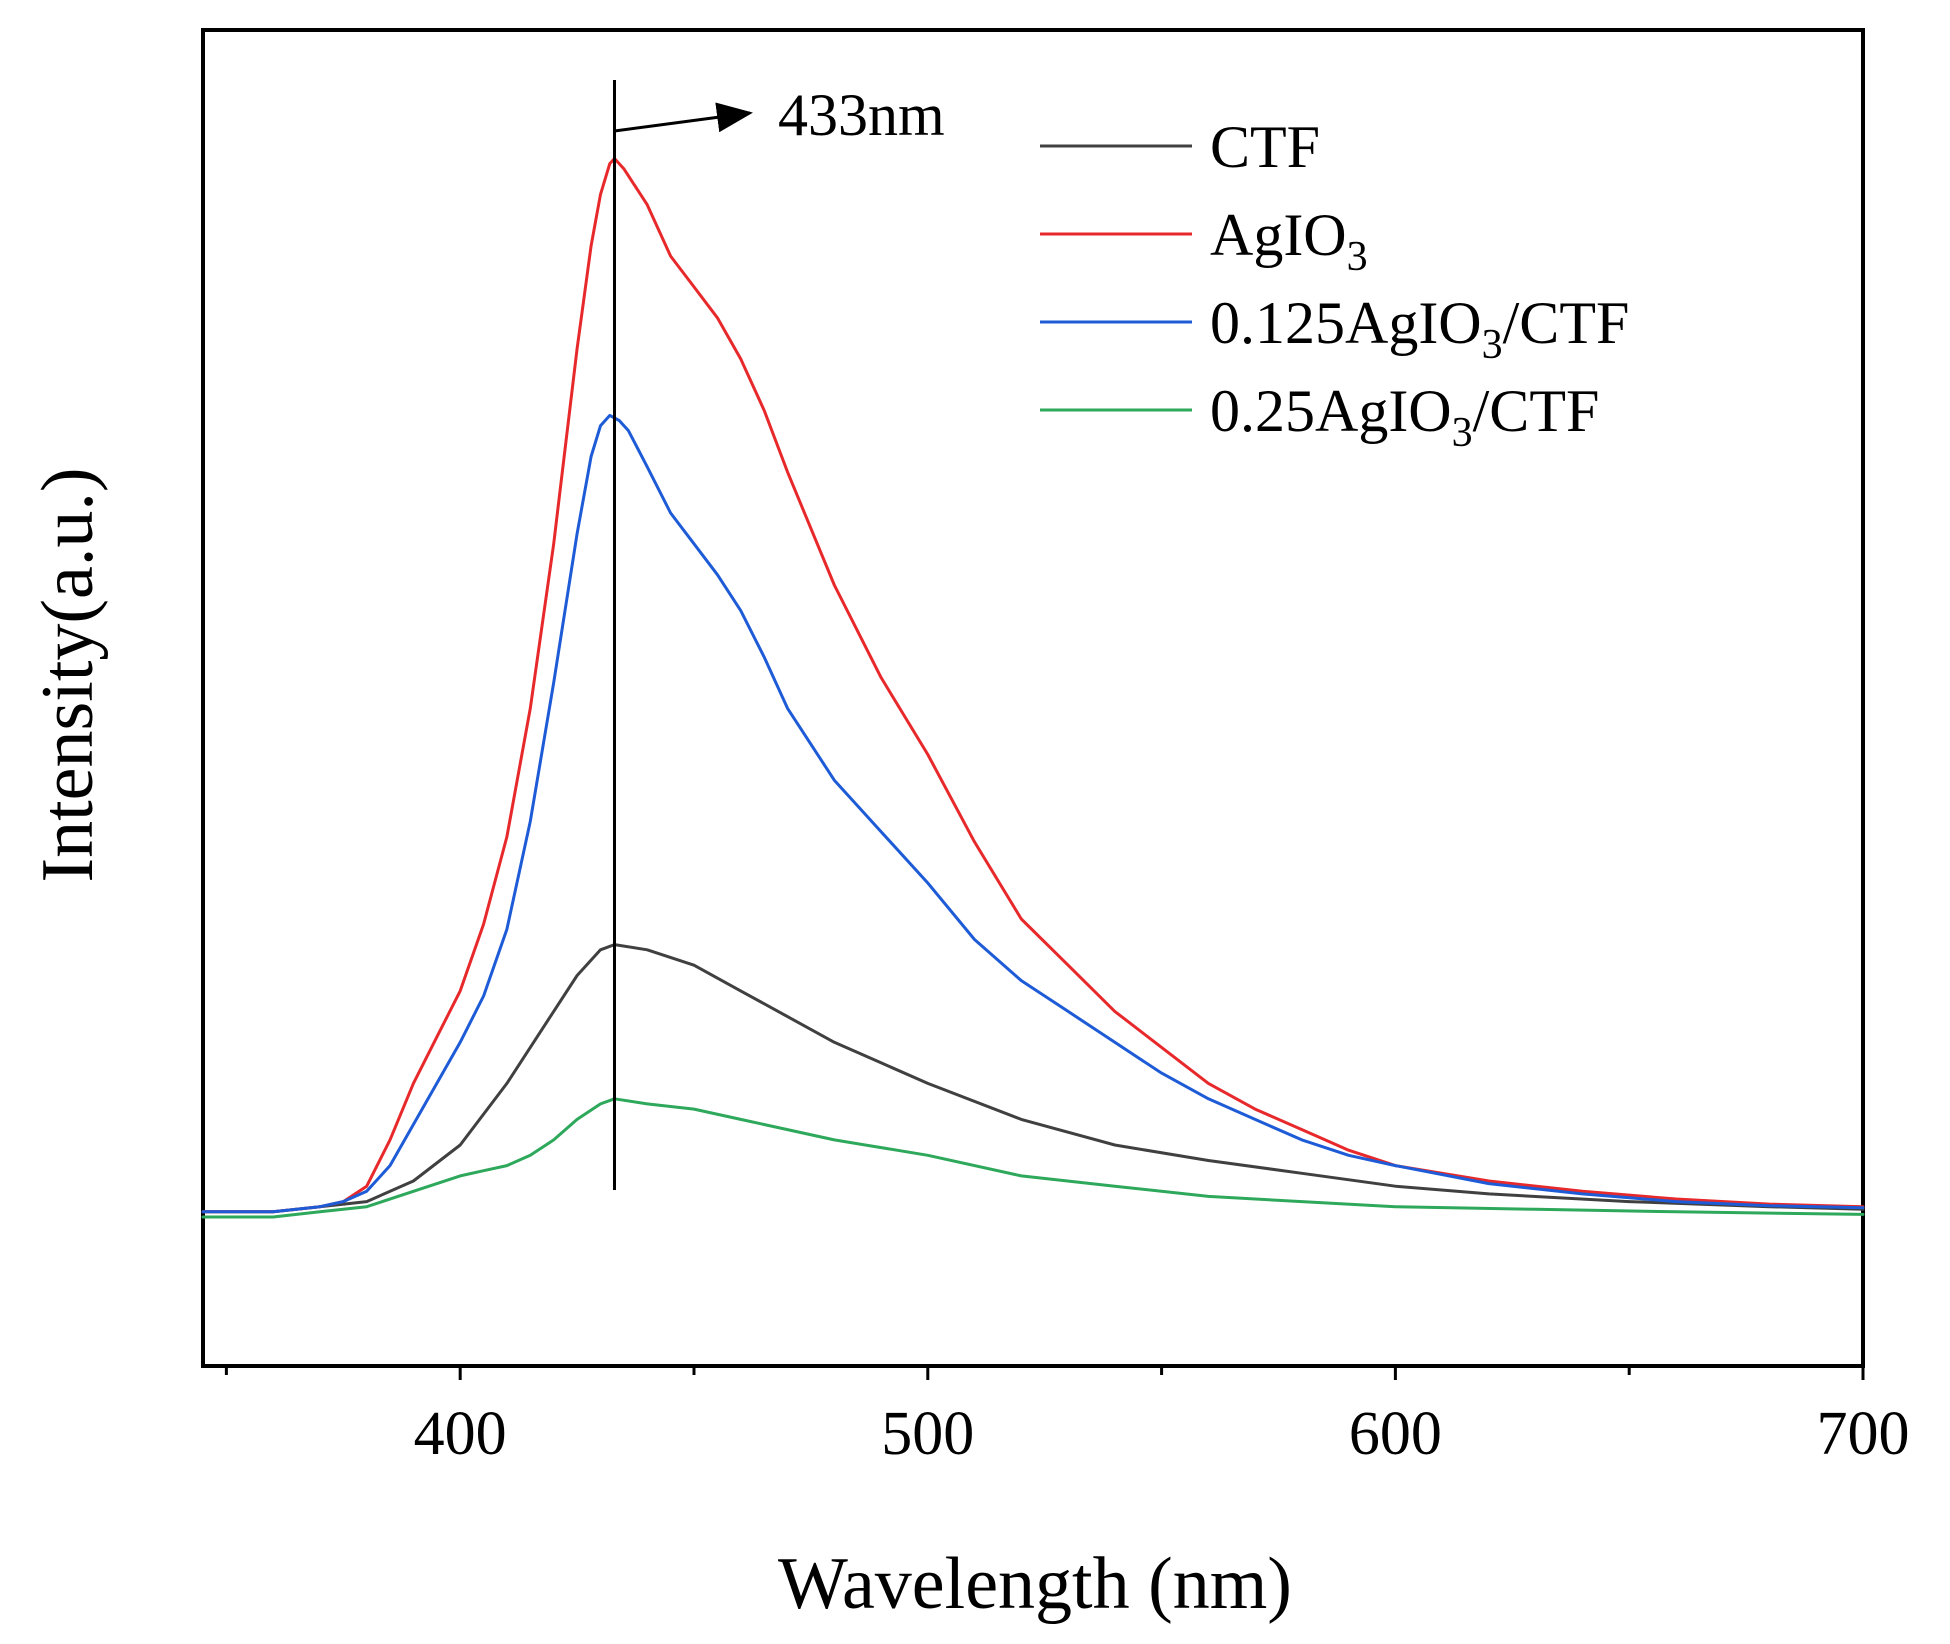 The height and width of the screenshot is (1644, 1950). Describe the element at coordinates (1067, 1417) in the screenshot. I see `x-axis-ticks: 400 500 600 700` at that location.